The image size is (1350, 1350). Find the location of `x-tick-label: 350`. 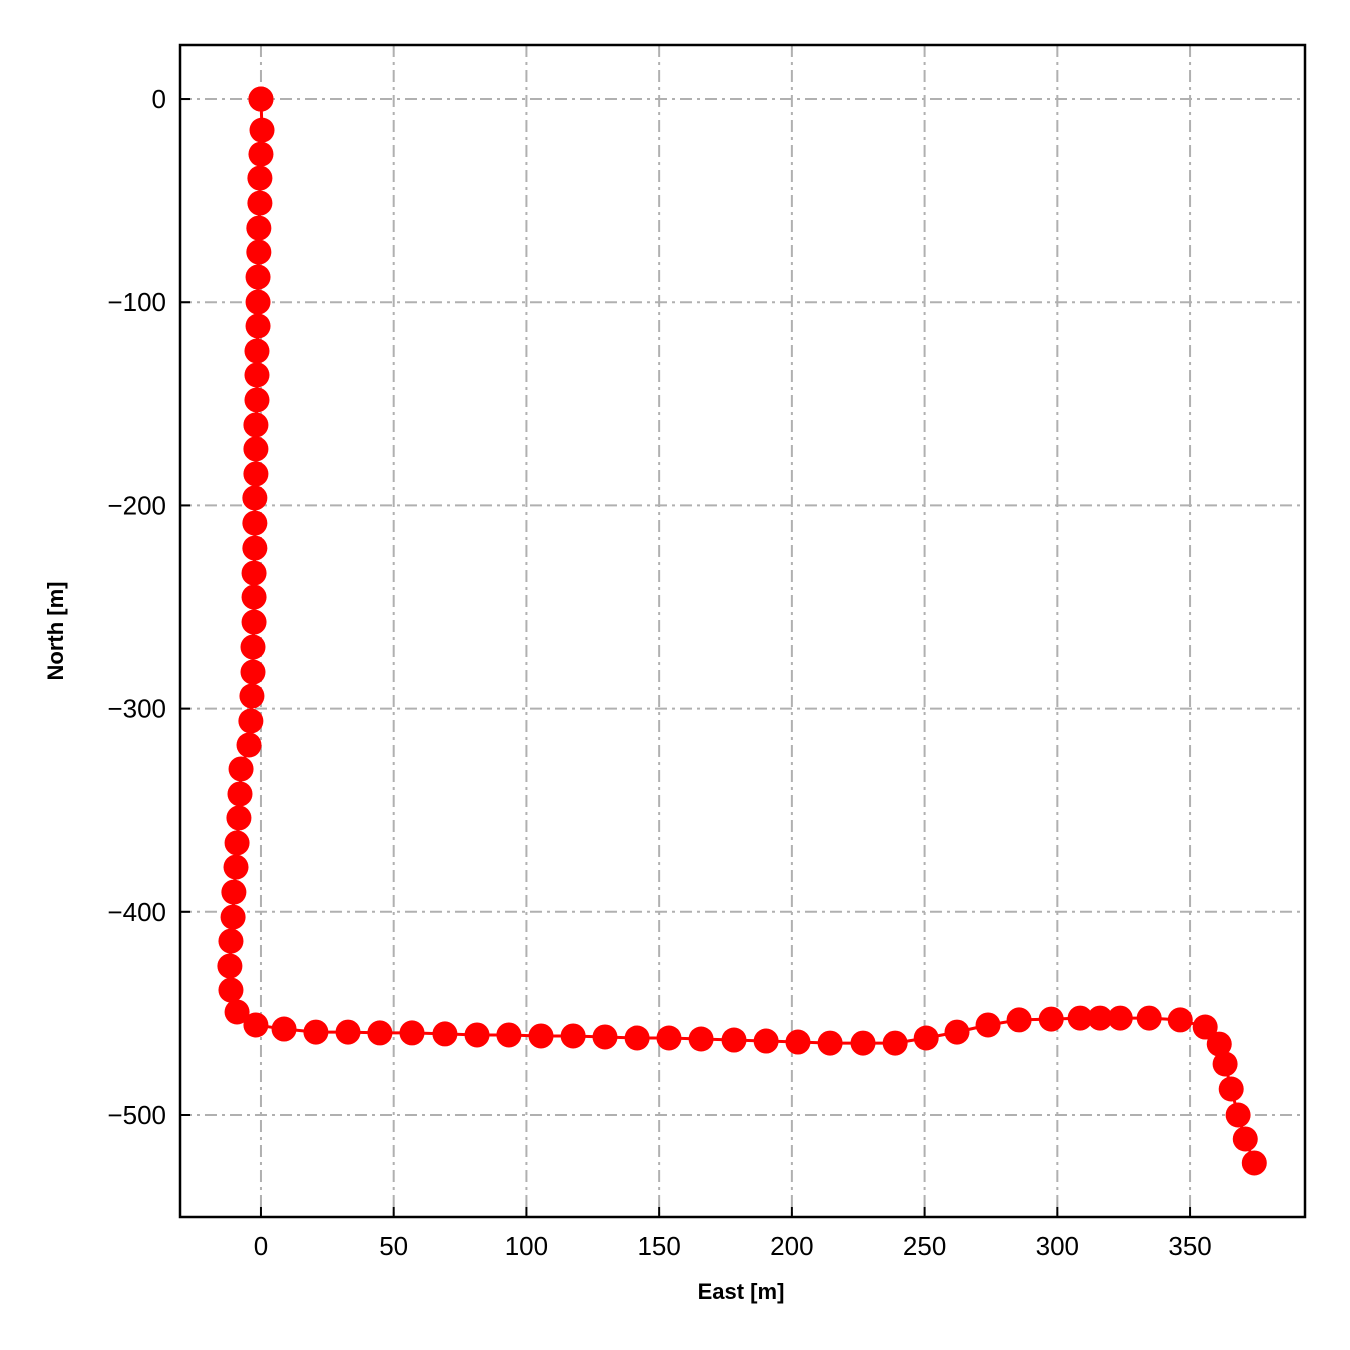

x-tick-label: 350 is located at coordinates (1189, 1246).